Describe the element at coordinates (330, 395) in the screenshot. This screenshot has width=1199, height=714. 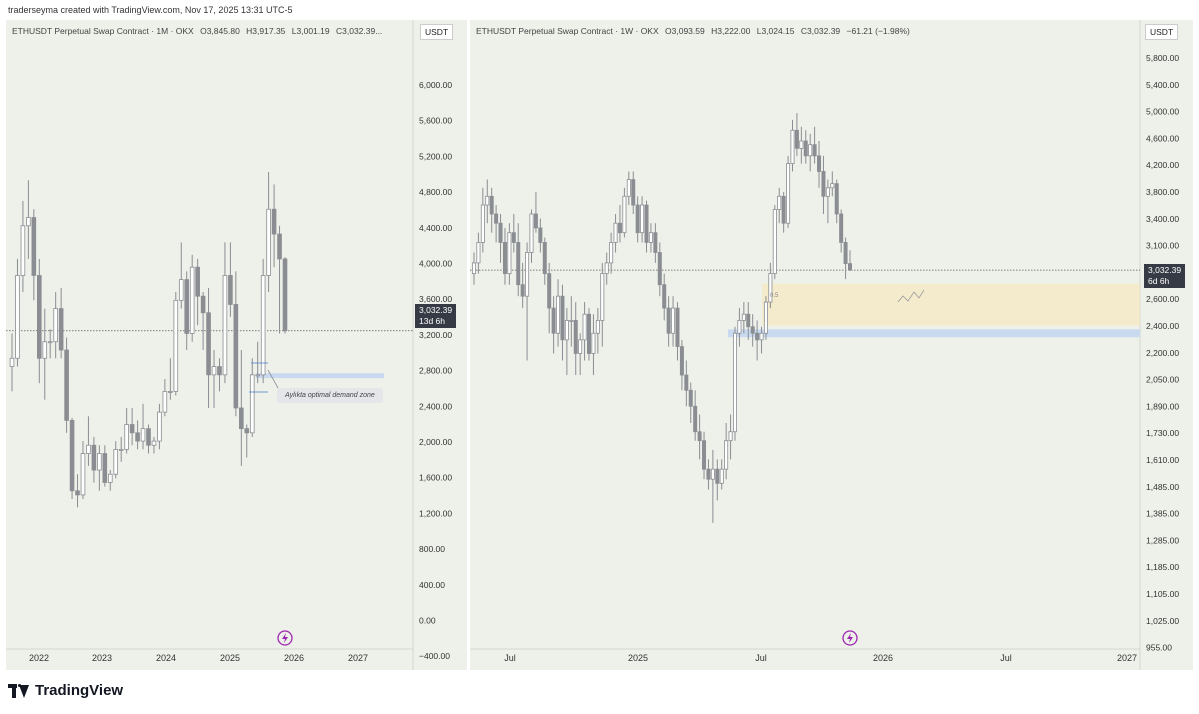
I see `demand-zone-annotation: Aylıkta optimal demand zone` at that location.